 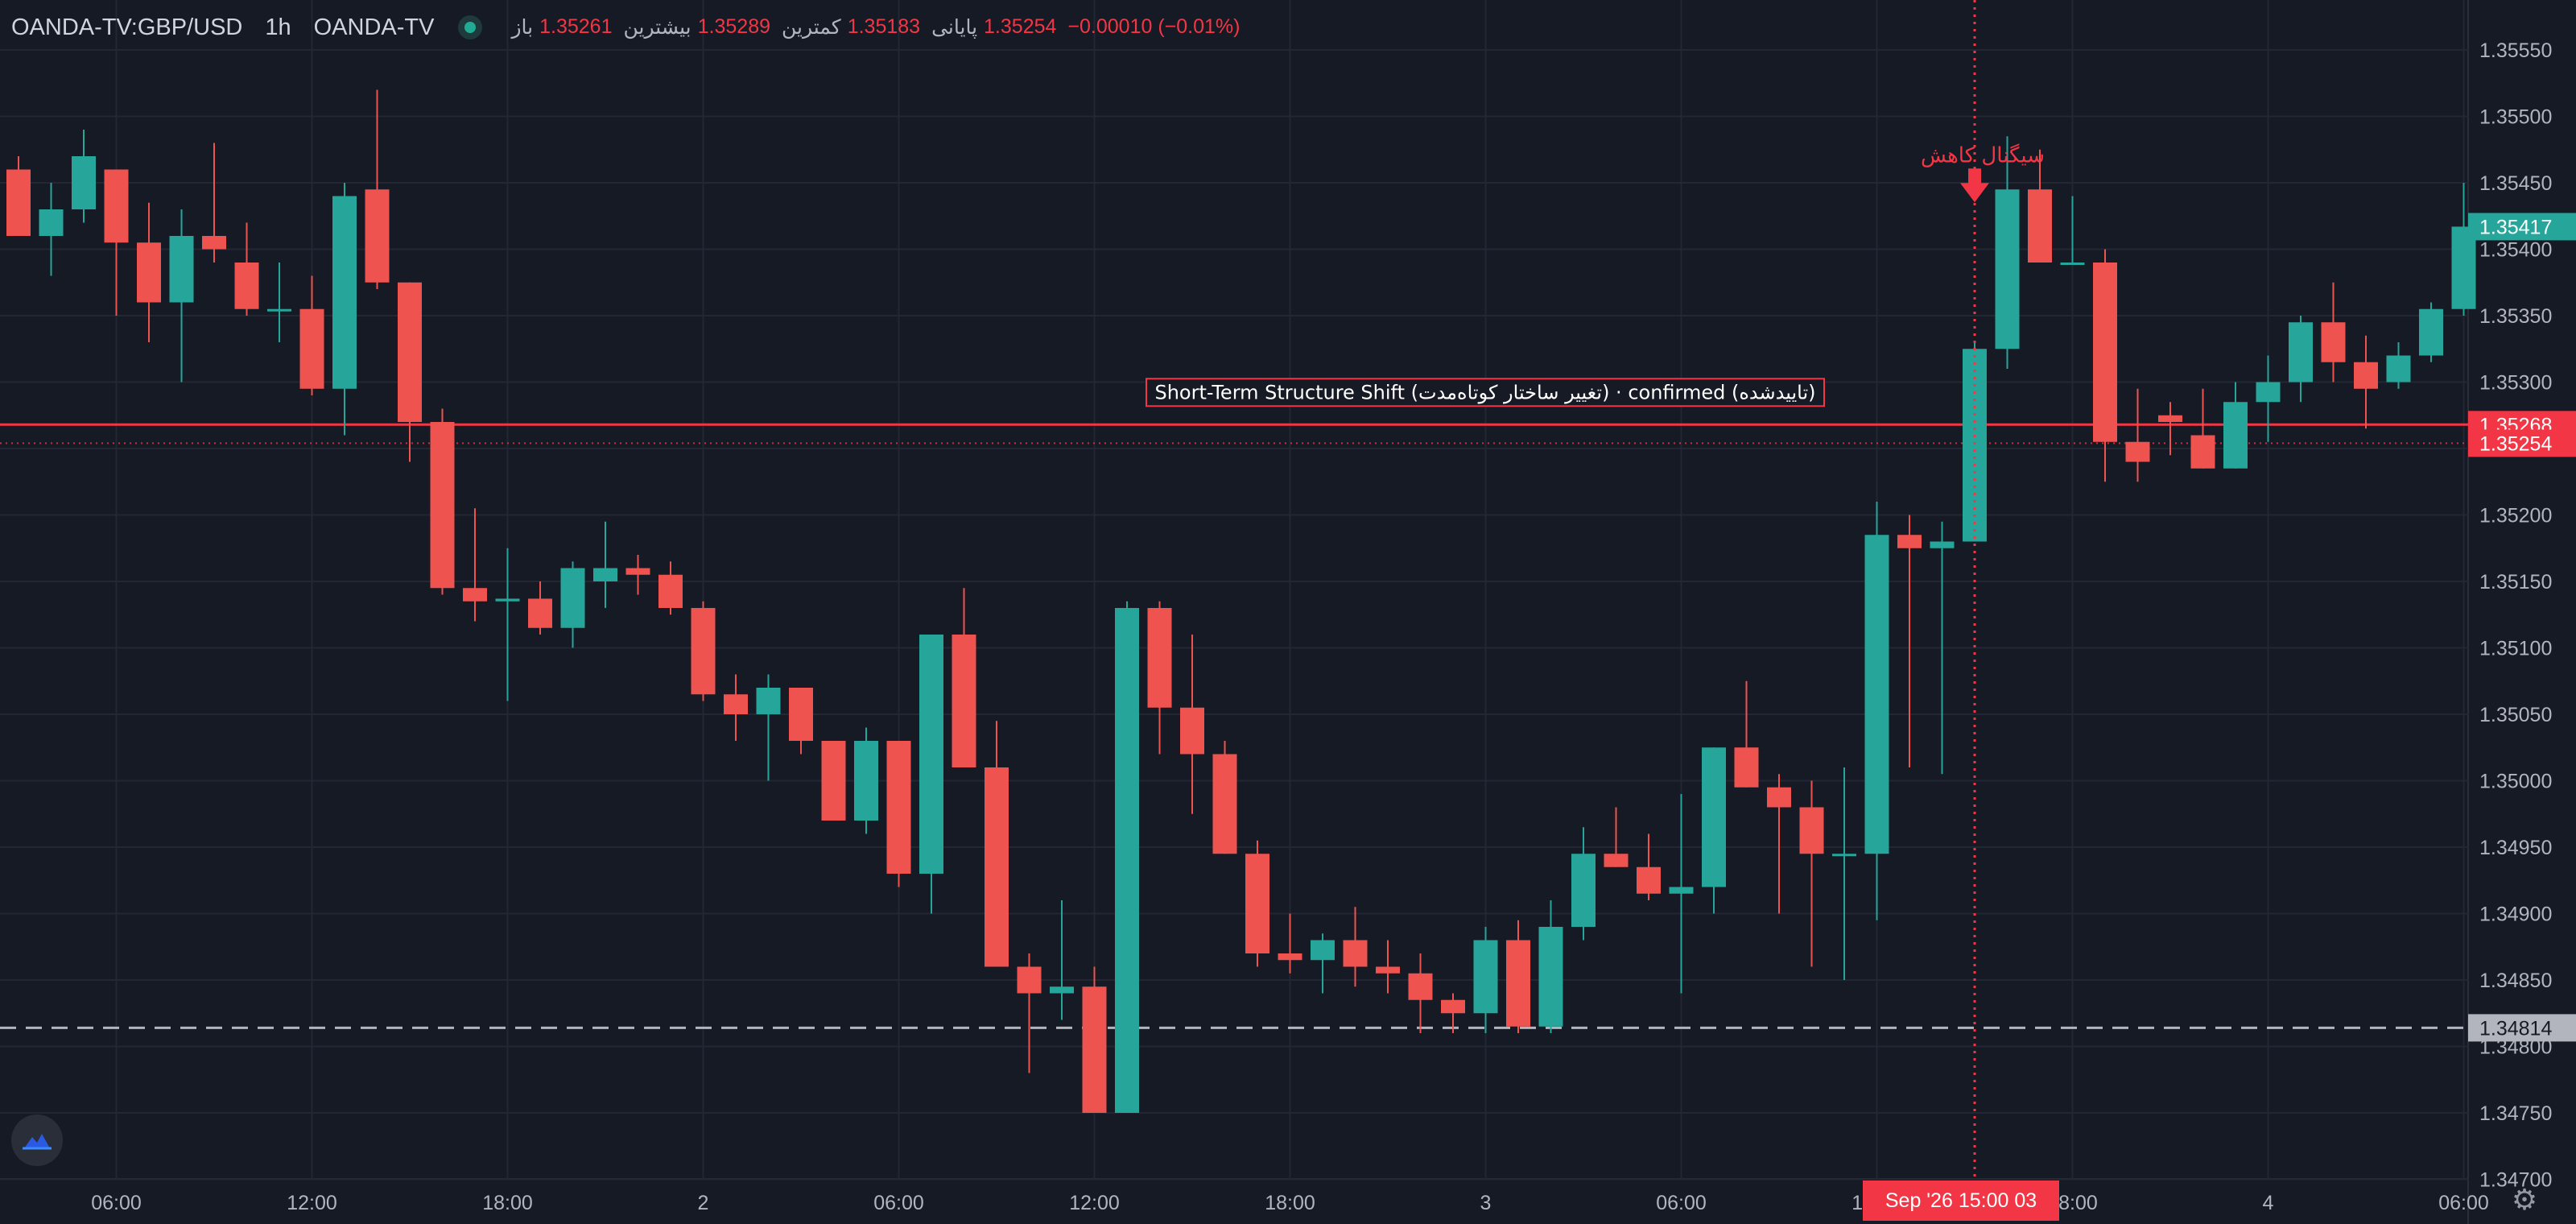 What do you see at coordinates (2515, 782) in the screenshot?
I see `price-tick-label: 1.35000` at bounding box center [2515, 782].